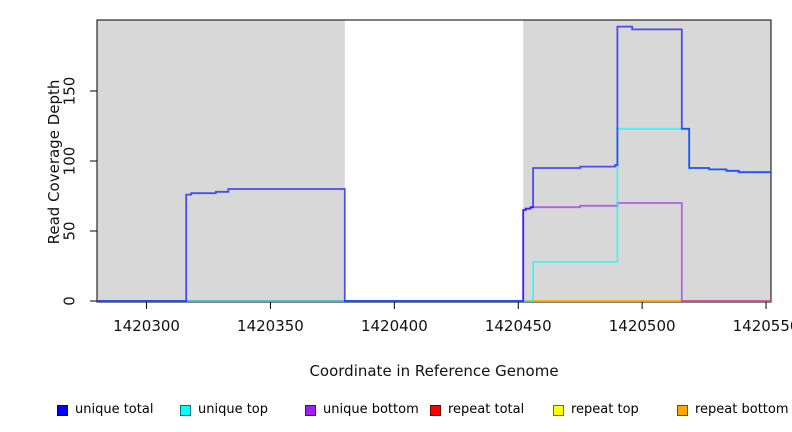 Image resolution: width=792 pixels, height=432 pixels. Describe the element at coordinates (394, 326) in the screenshot. I see `x-tick-label: 1420400` at that location.